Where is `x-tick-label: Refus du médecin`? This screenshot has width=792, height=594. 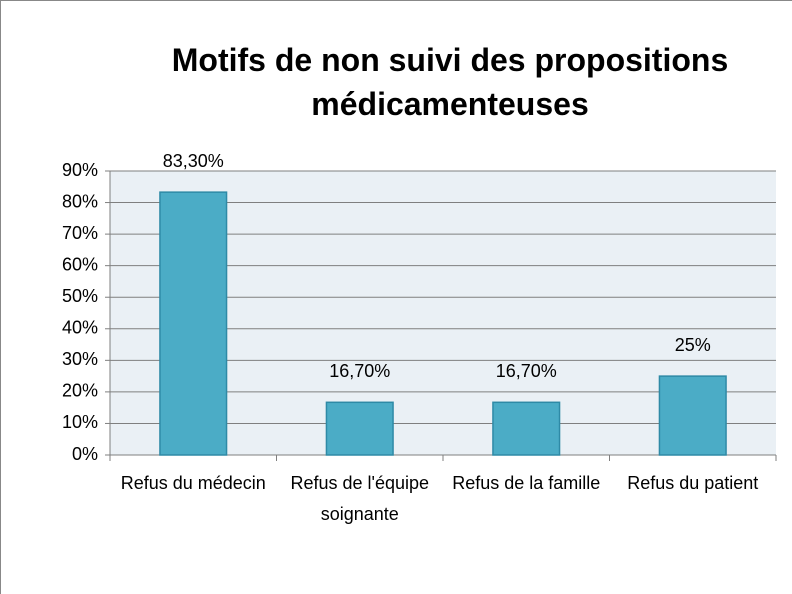
x-tick-label: Refus du médecin is located at coordinates (193, 483).